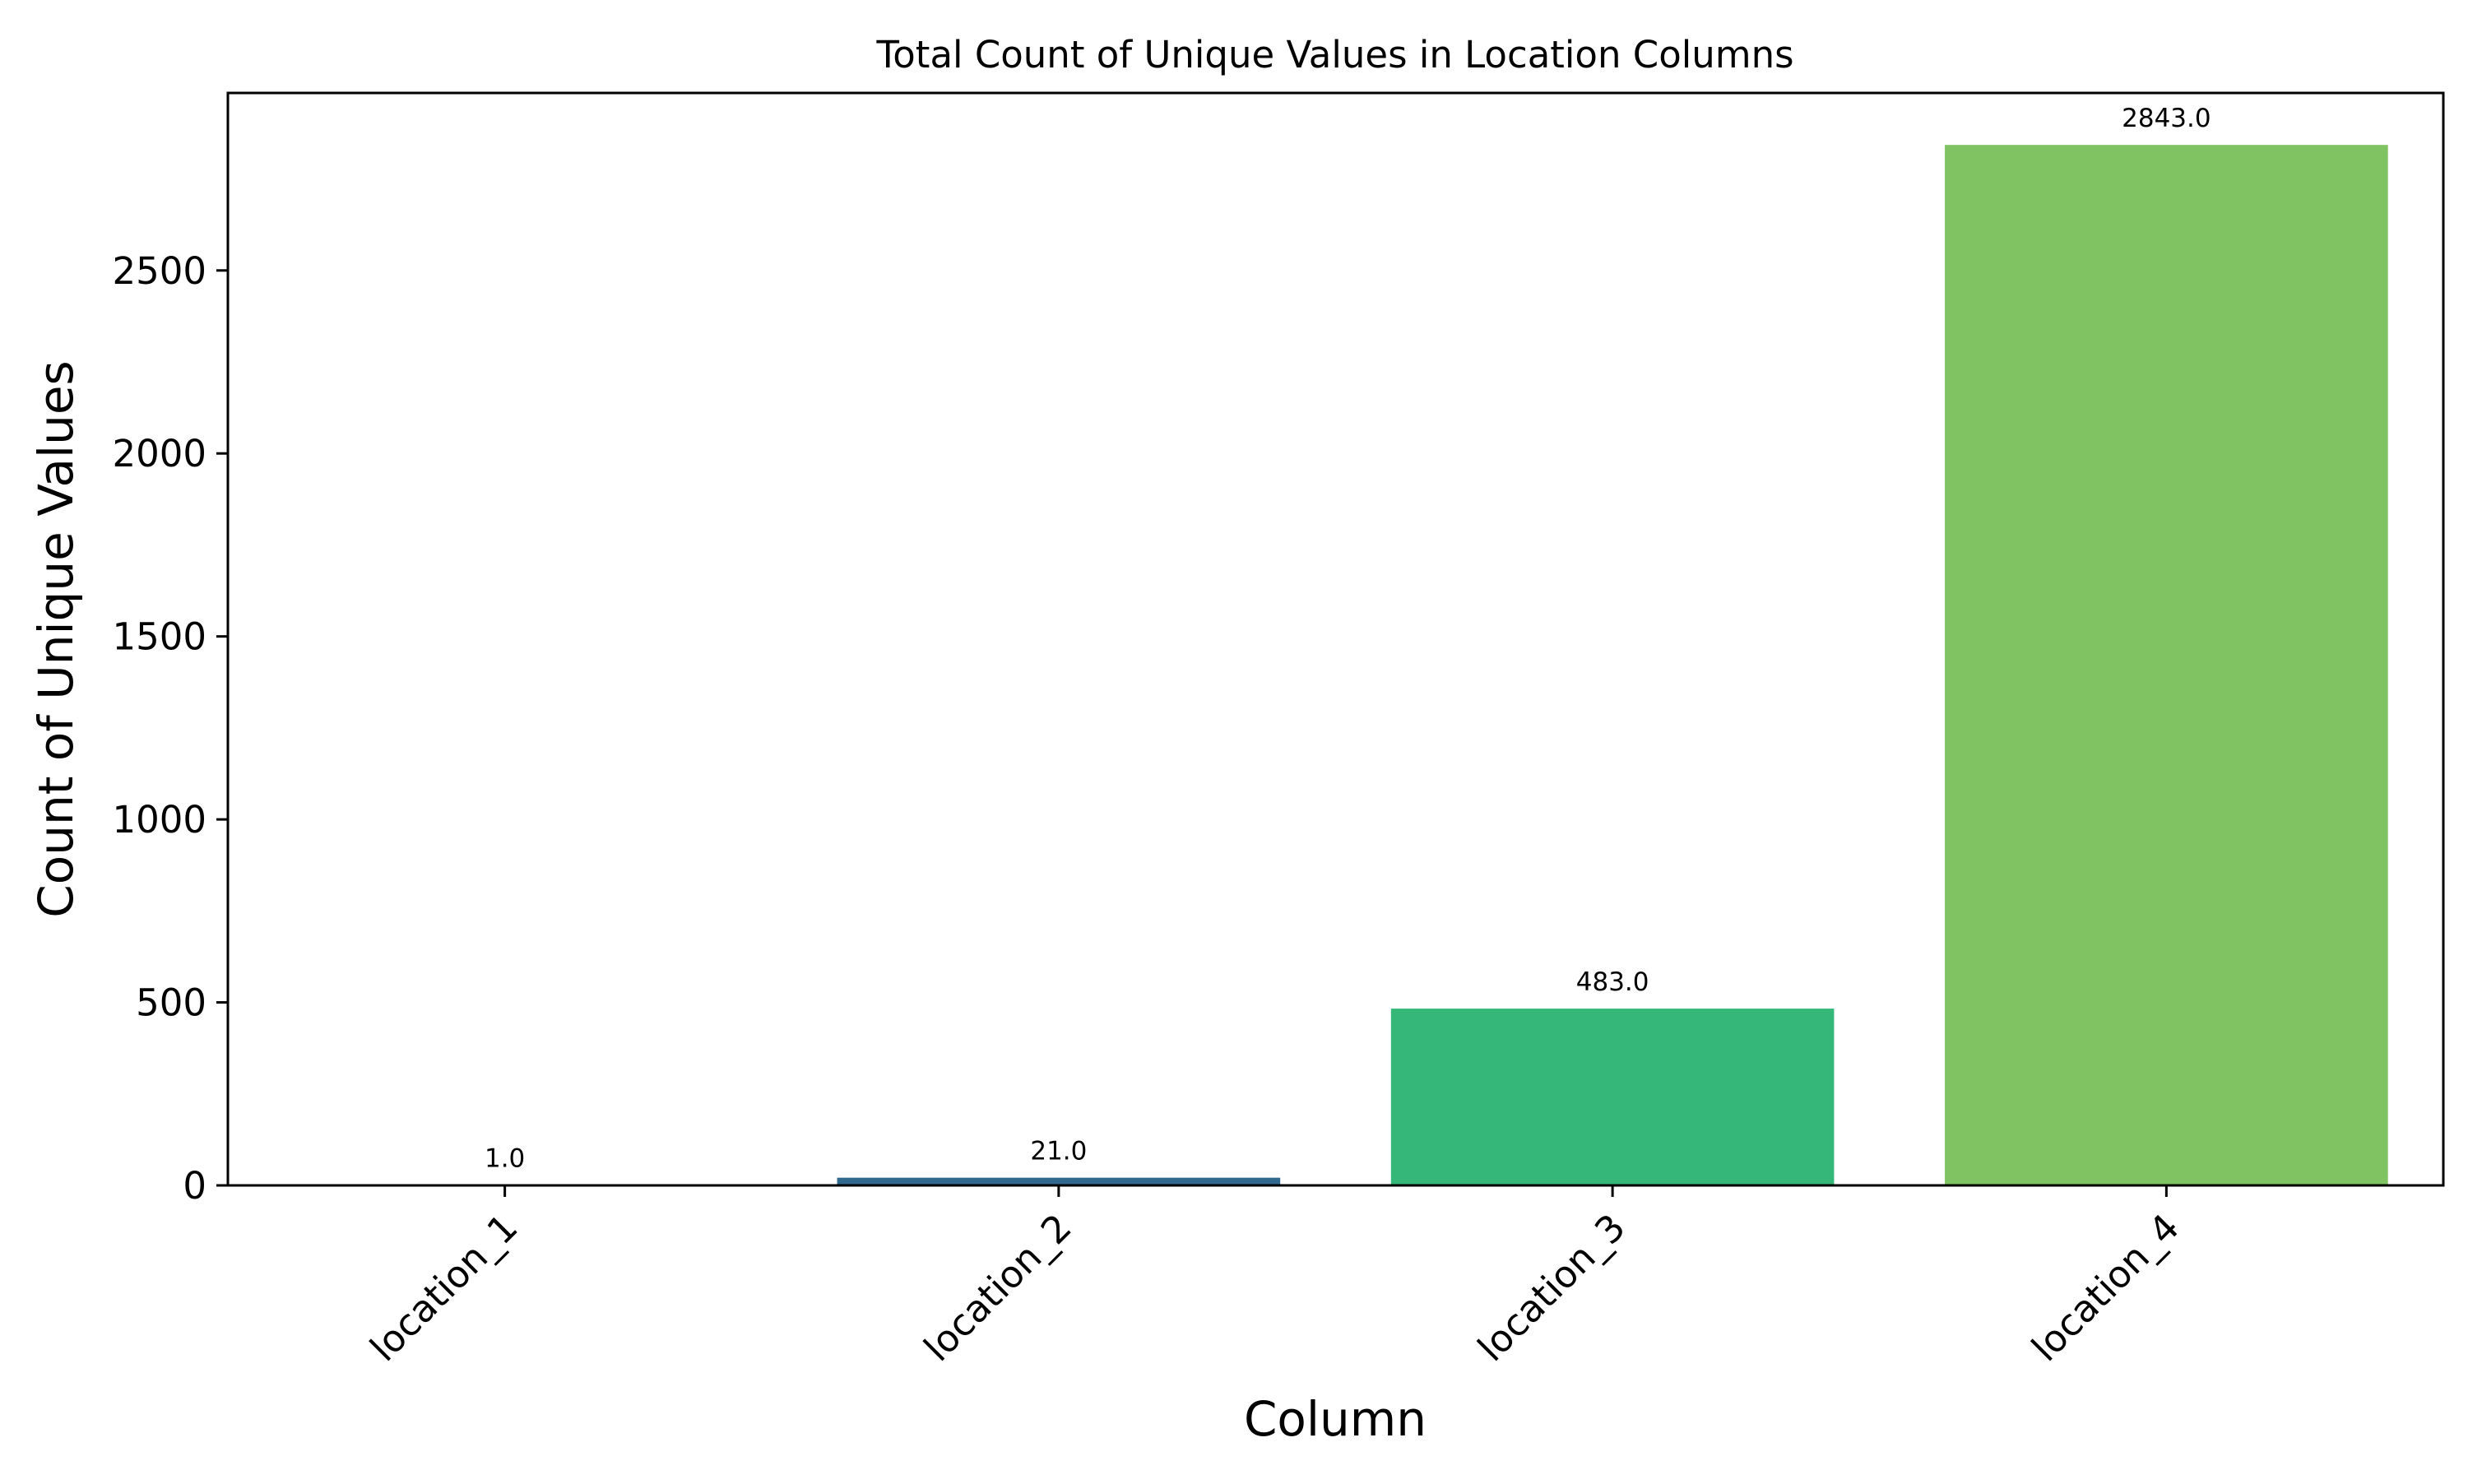 Image resolution: width=2468 pixels, height=1484 pixels. What do you see at coordinates (159, 820) in the screenshot?
I see `y-tick-label-1000: 1000` at bounding box center [159, 820].